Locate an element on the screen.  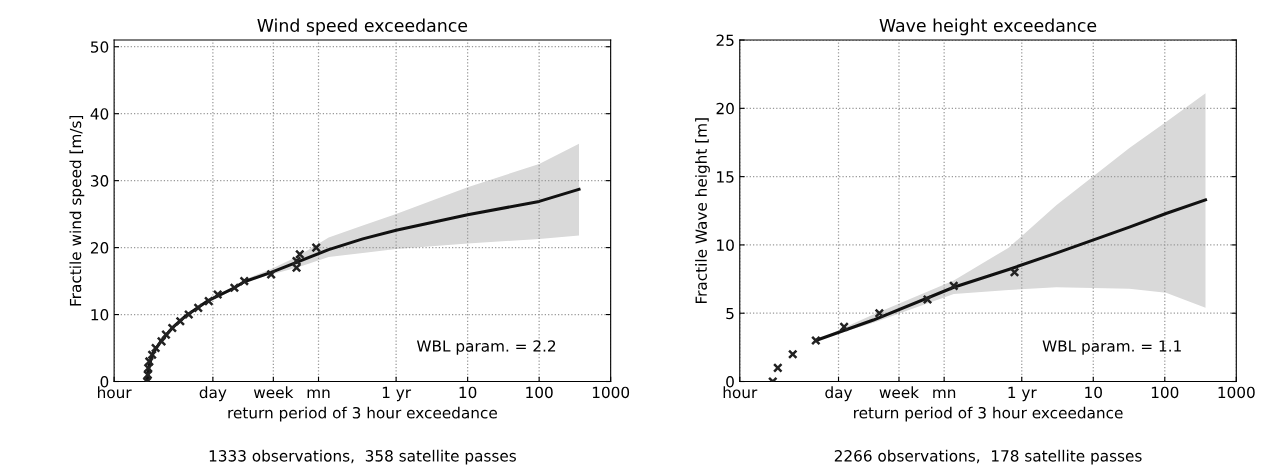
text: 2266 observations, 178 satellite passes is located at coordinates (988, 457).